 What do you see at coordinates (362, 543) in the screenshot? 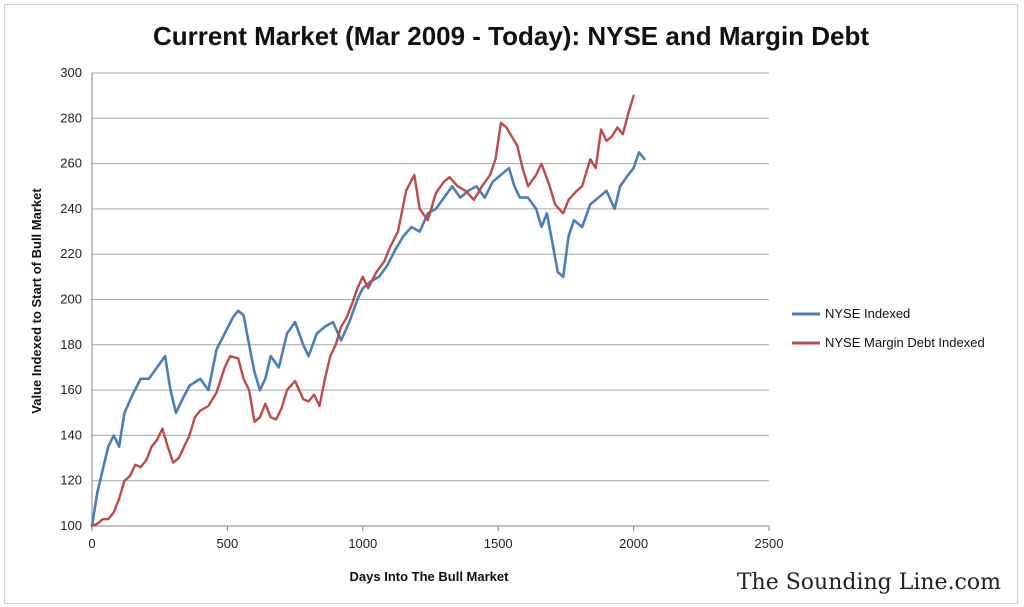
I see `x-tick-label: 1000` at bounding box center [362, 543].